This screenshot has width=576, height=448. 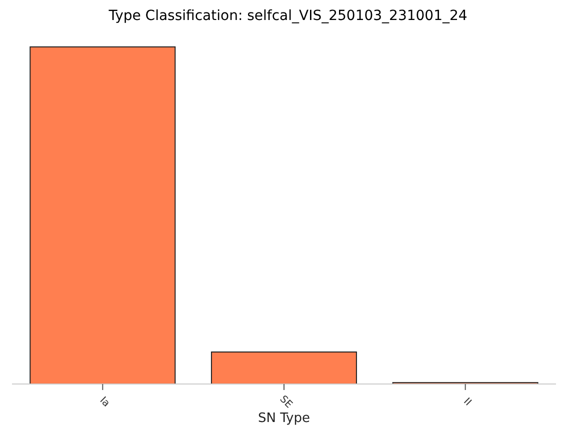 I want to click on x-tick-label: SE, so click(x=285, y=402).